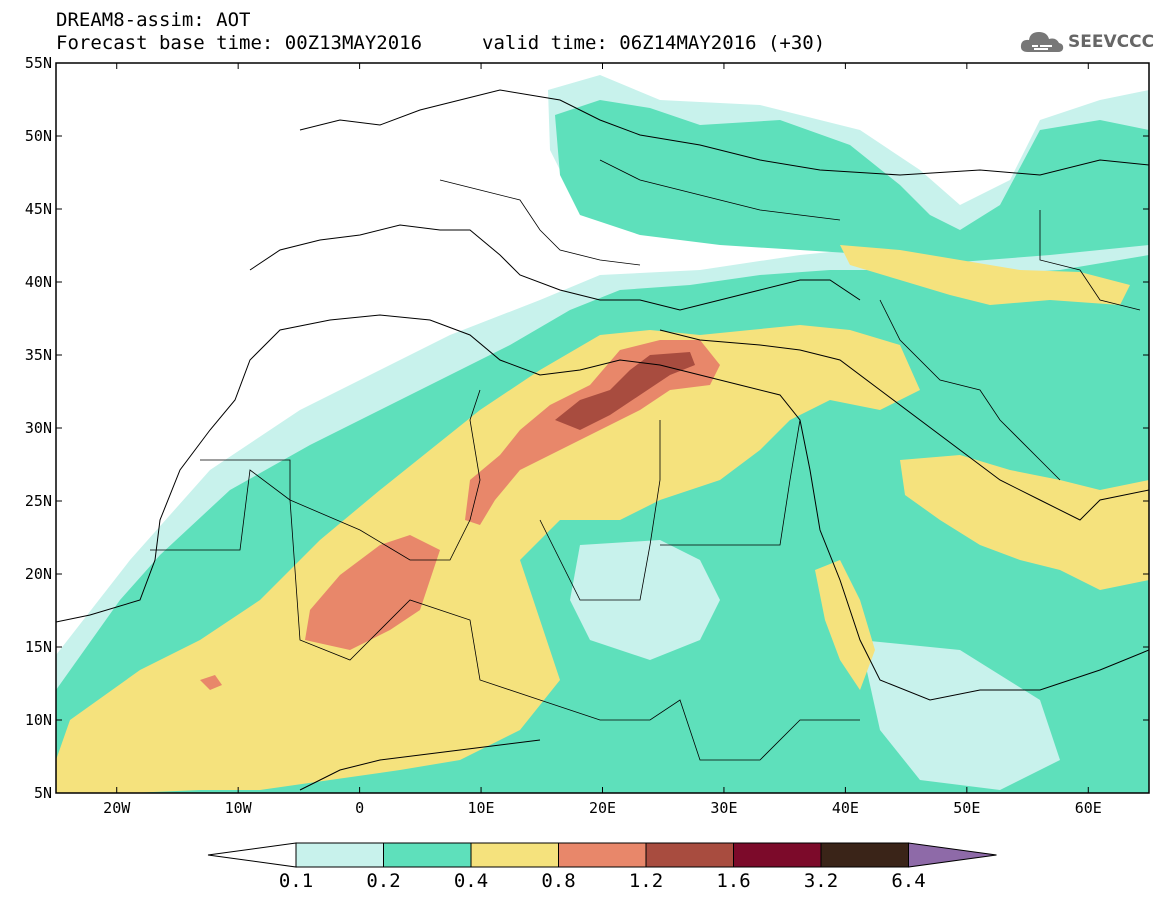 The image size is (1165, 905). Describe the element at coordinates (43, 793) in the screenshot. I see `lat-label: 5N` at that location.